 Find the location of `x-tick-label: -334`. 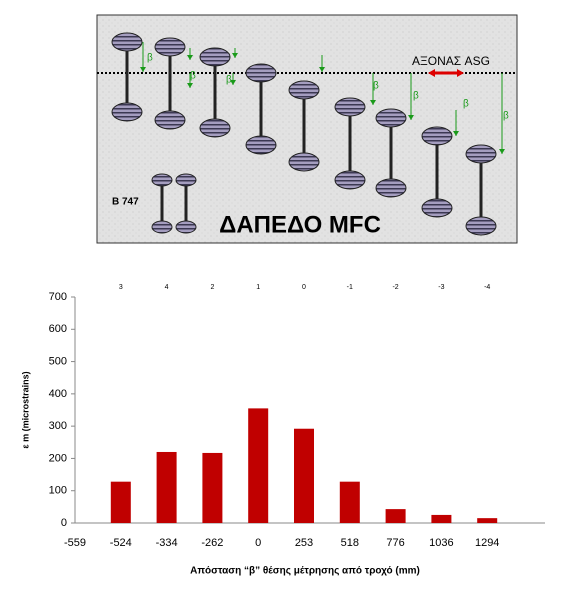

x-tick-label: -334 is located at coordinates (167, 543).